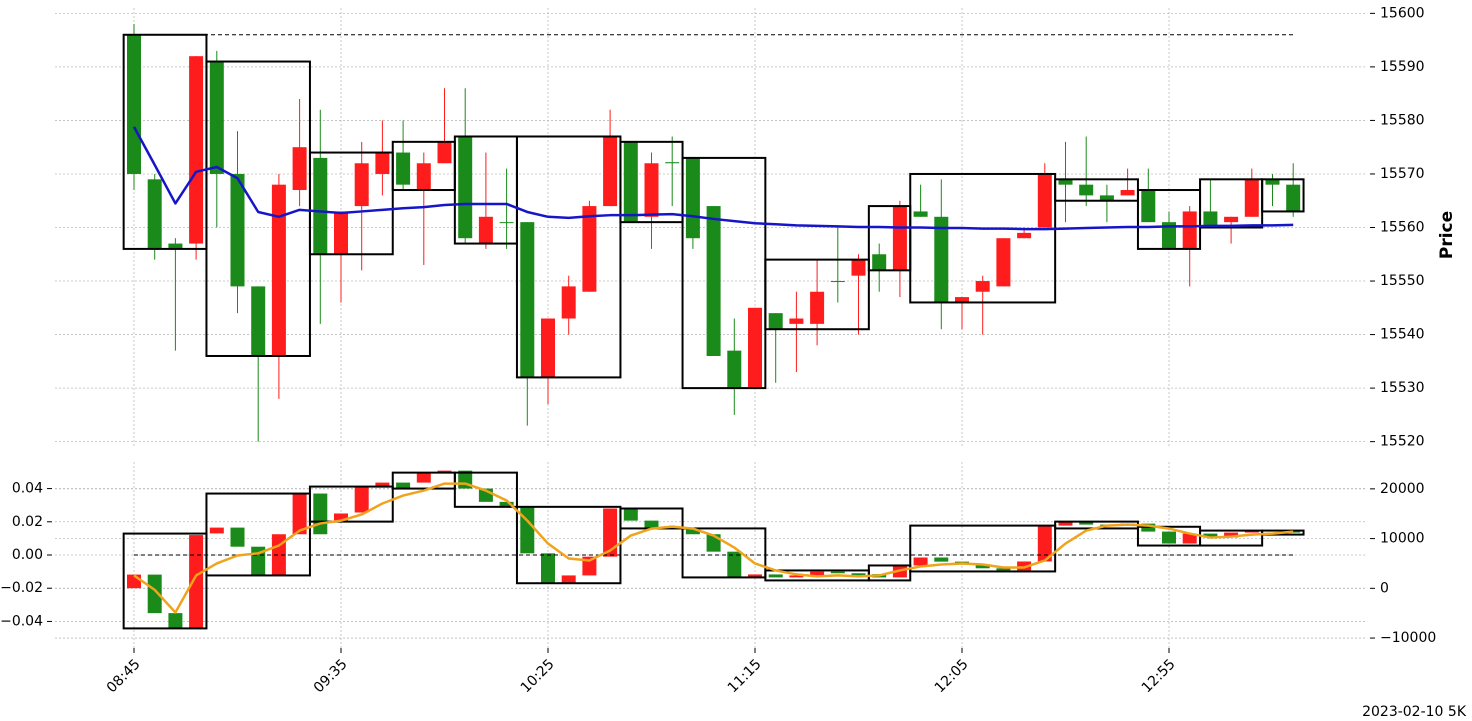 The image size is (1472, 721). Describe the element at coordinates (21, 621) in the screenshot. I see `y-tick-label: −0.04` at that location.